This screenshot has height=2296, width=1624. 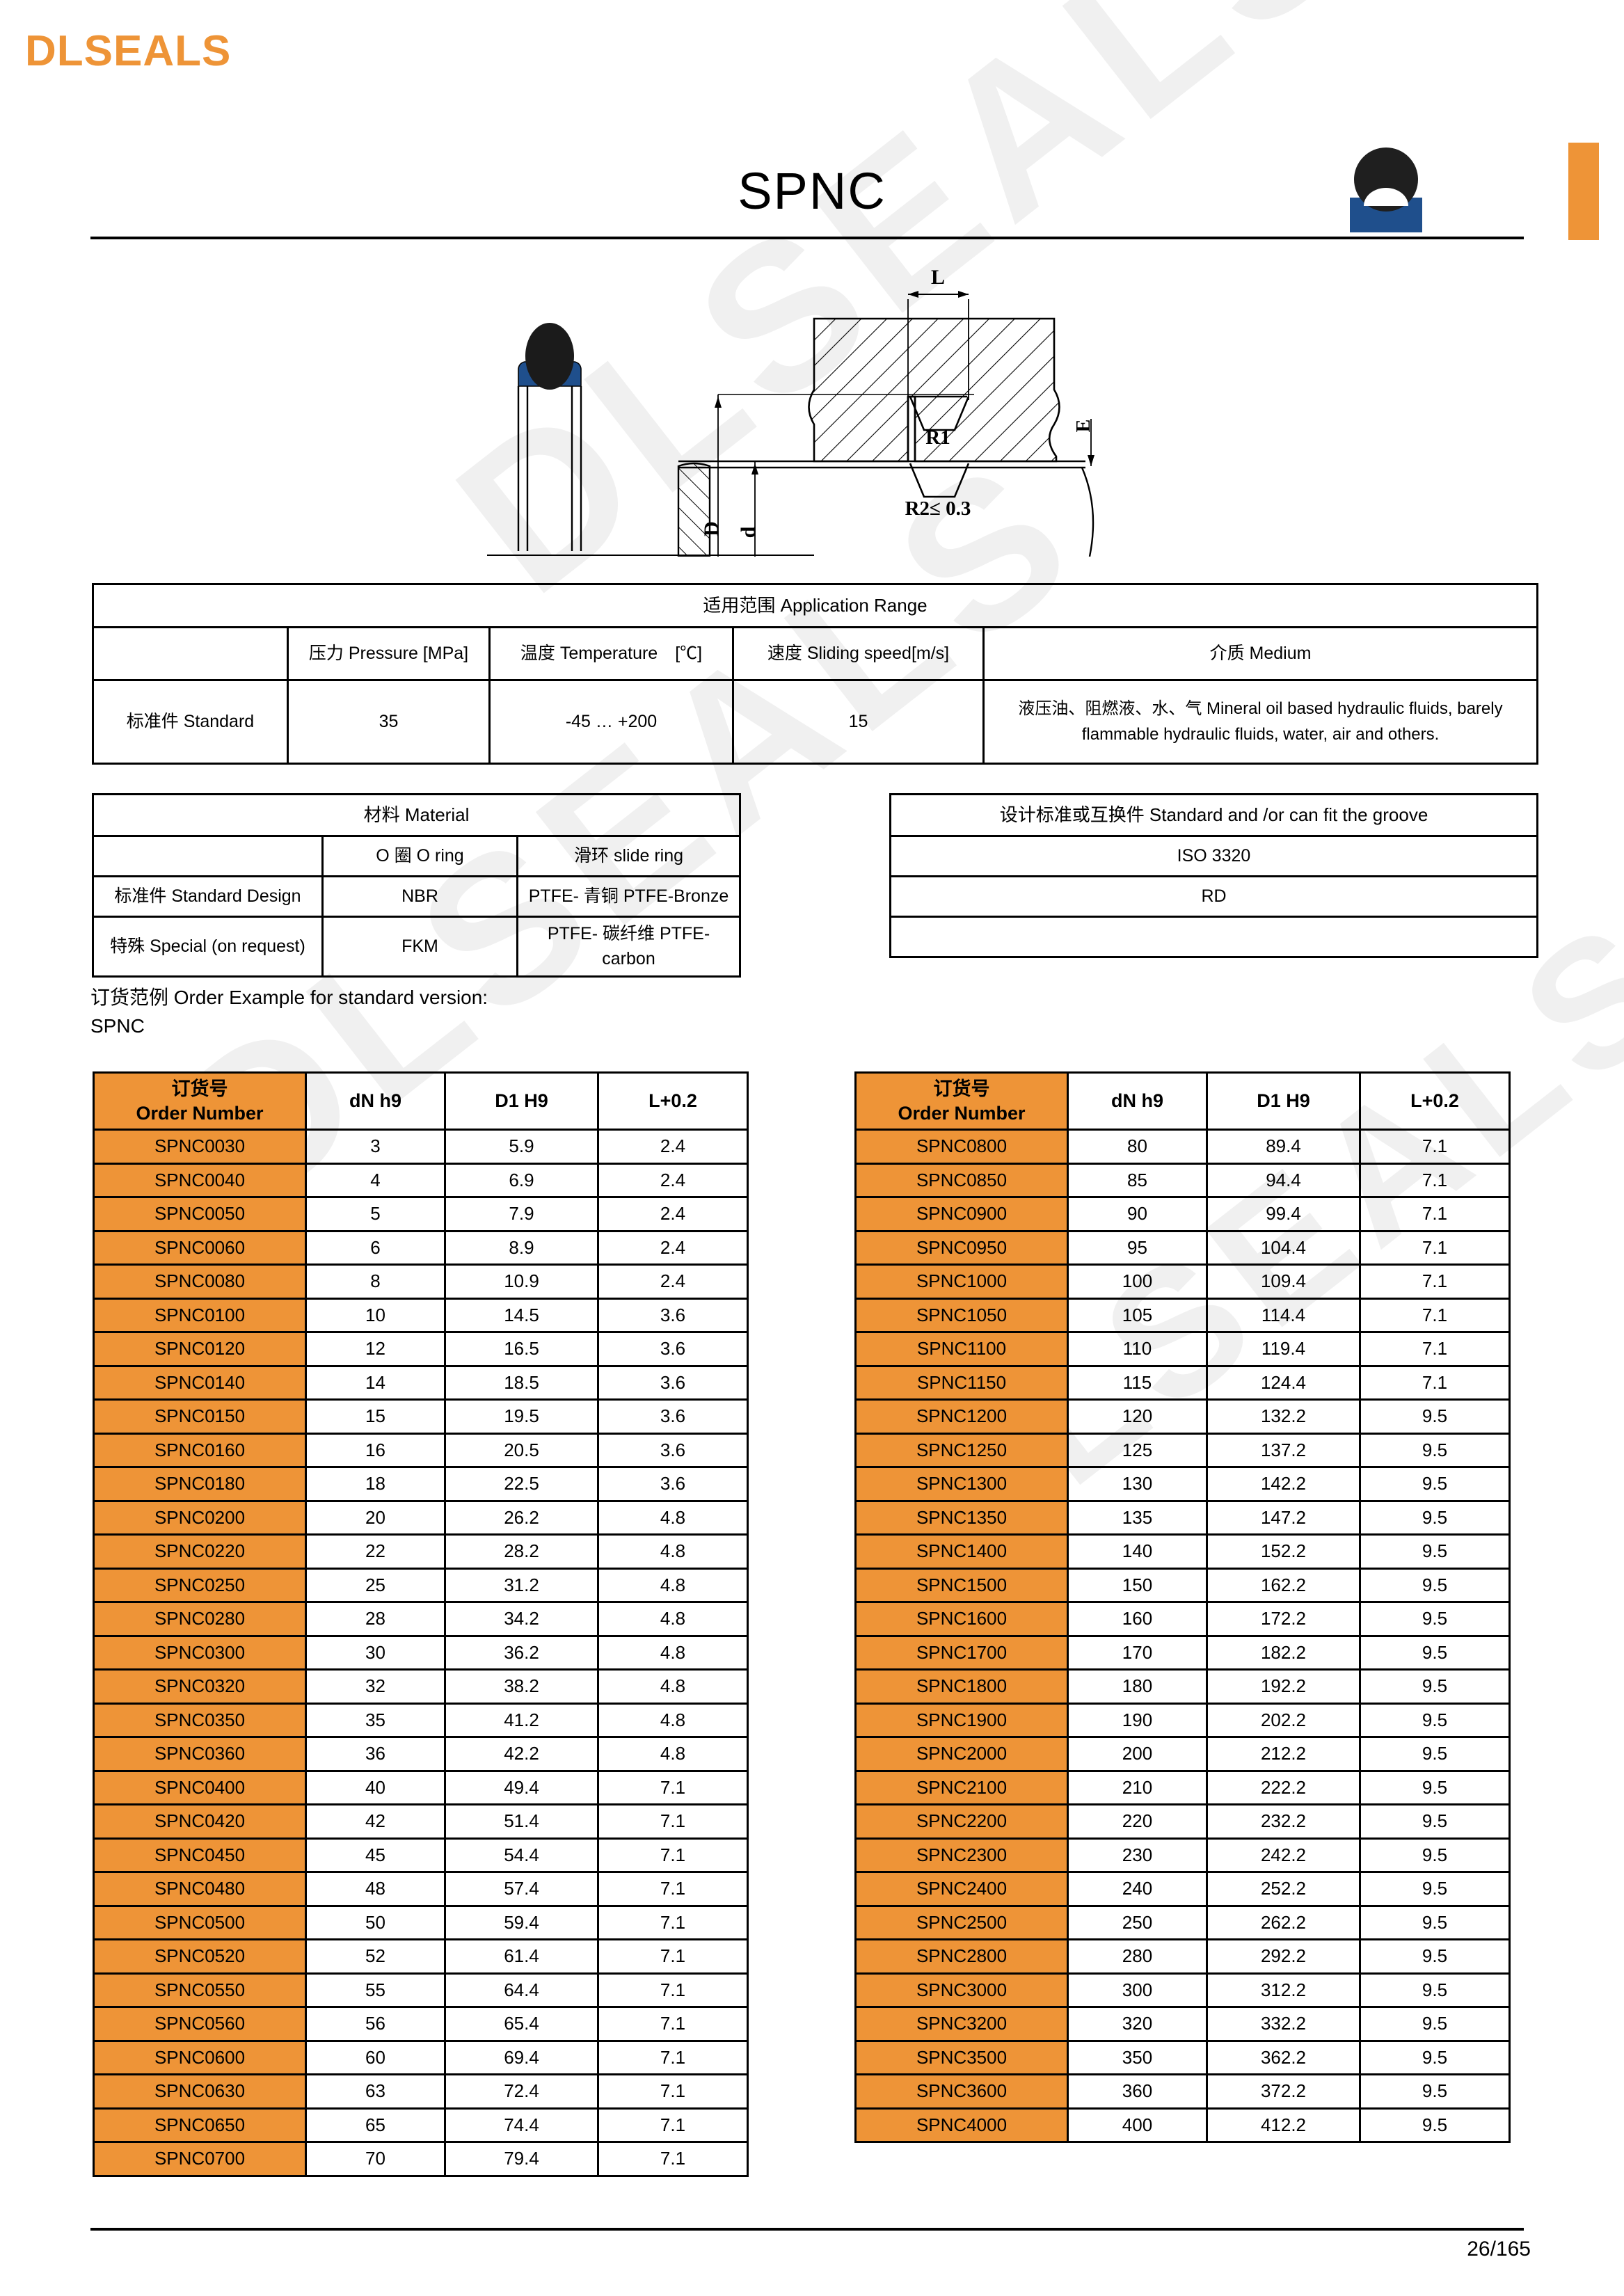 What do you see at coordinates (1137, 1101) in the screenshot?
I see `header-dn: dN h9` at bounding box center [1137, 1101].